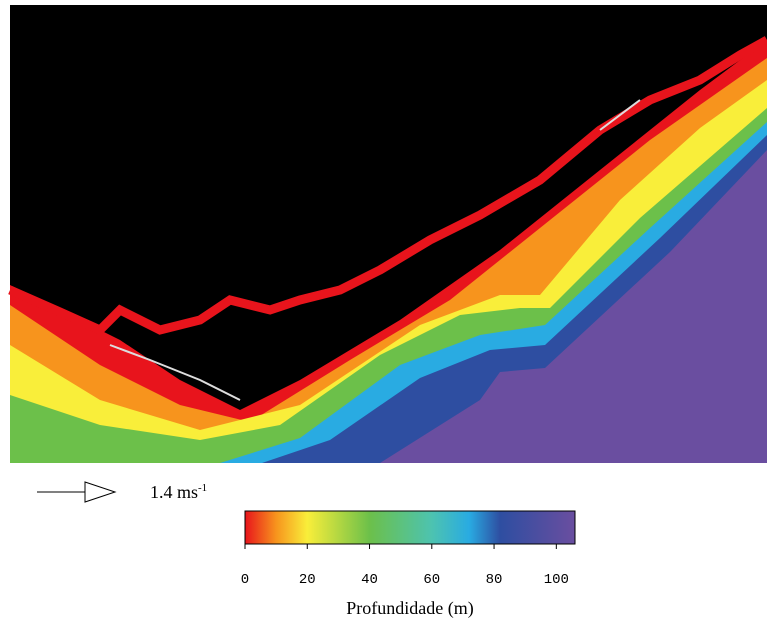 This screenshot has width=767, height=624. I want to click on colorbar-tick-label: 80, so click(494, 580).